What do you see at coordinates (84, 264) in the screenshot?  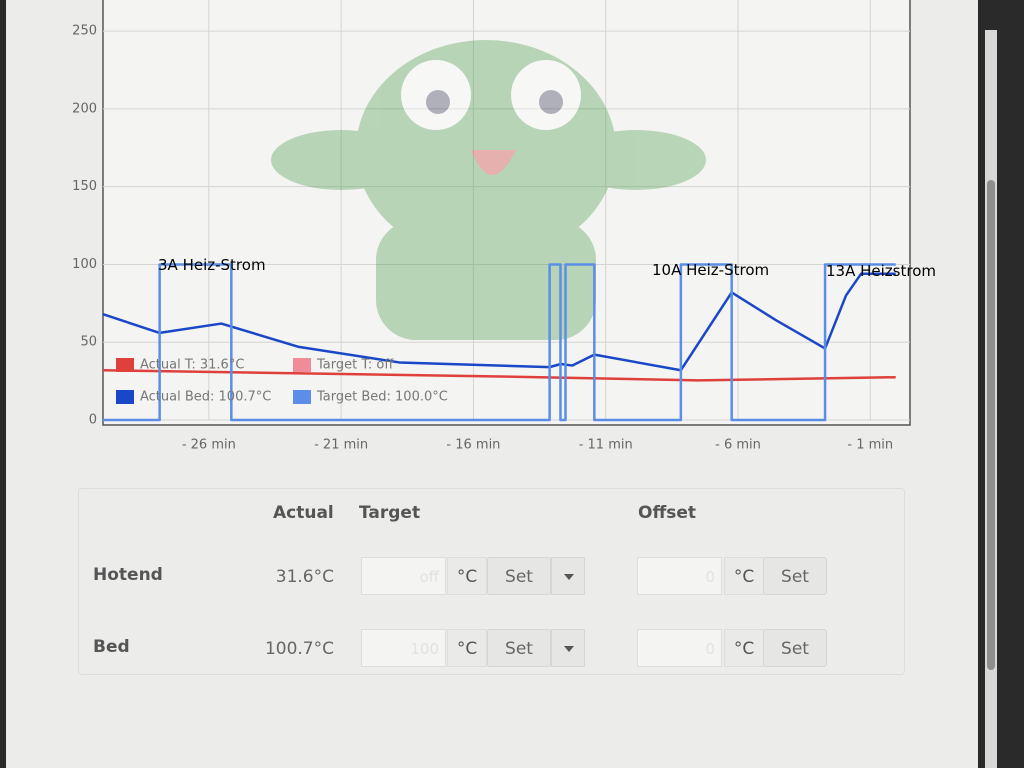 I see `y-tick-label: 100` at bounding box center [84, 264].